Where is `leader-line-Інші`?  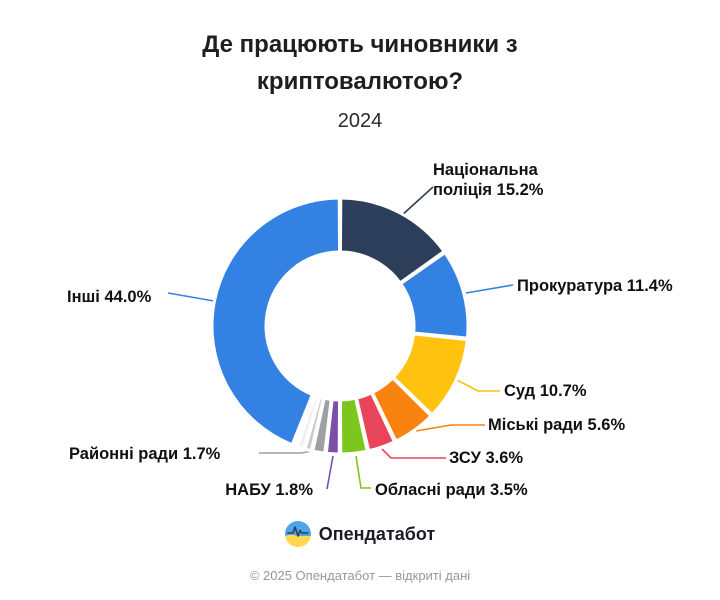 leader-line-Інші is located at coordinates (191, 297).